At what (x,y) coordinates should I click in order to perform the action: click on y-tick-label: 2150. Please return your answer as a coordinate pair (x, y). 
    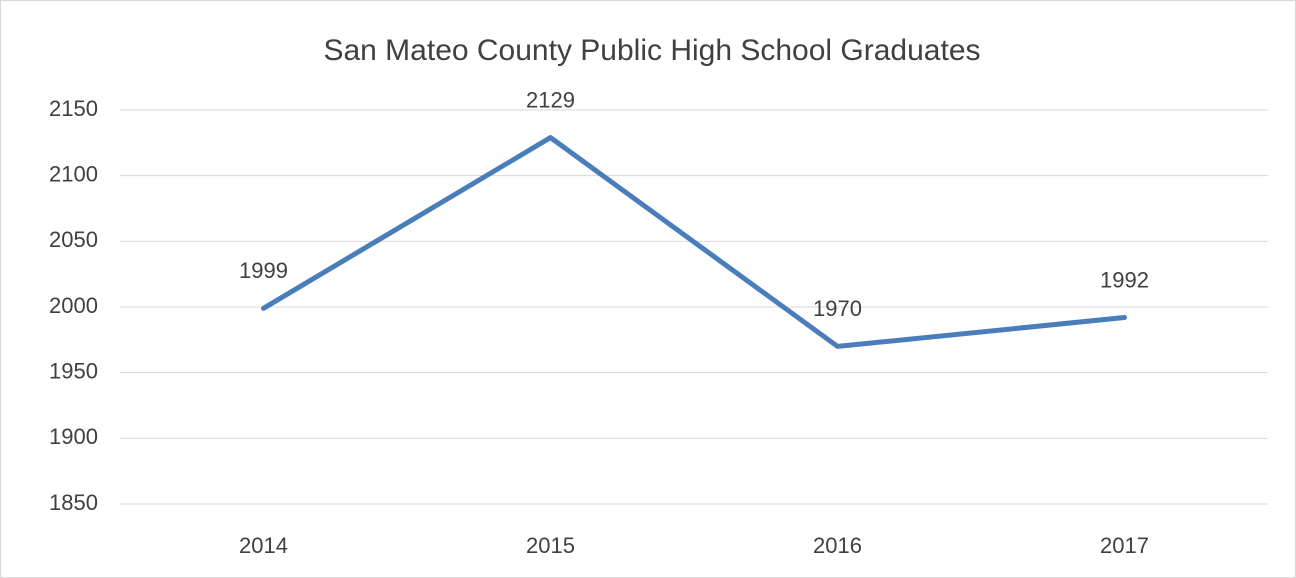
    Looking at the image, I should click on (73, 108).